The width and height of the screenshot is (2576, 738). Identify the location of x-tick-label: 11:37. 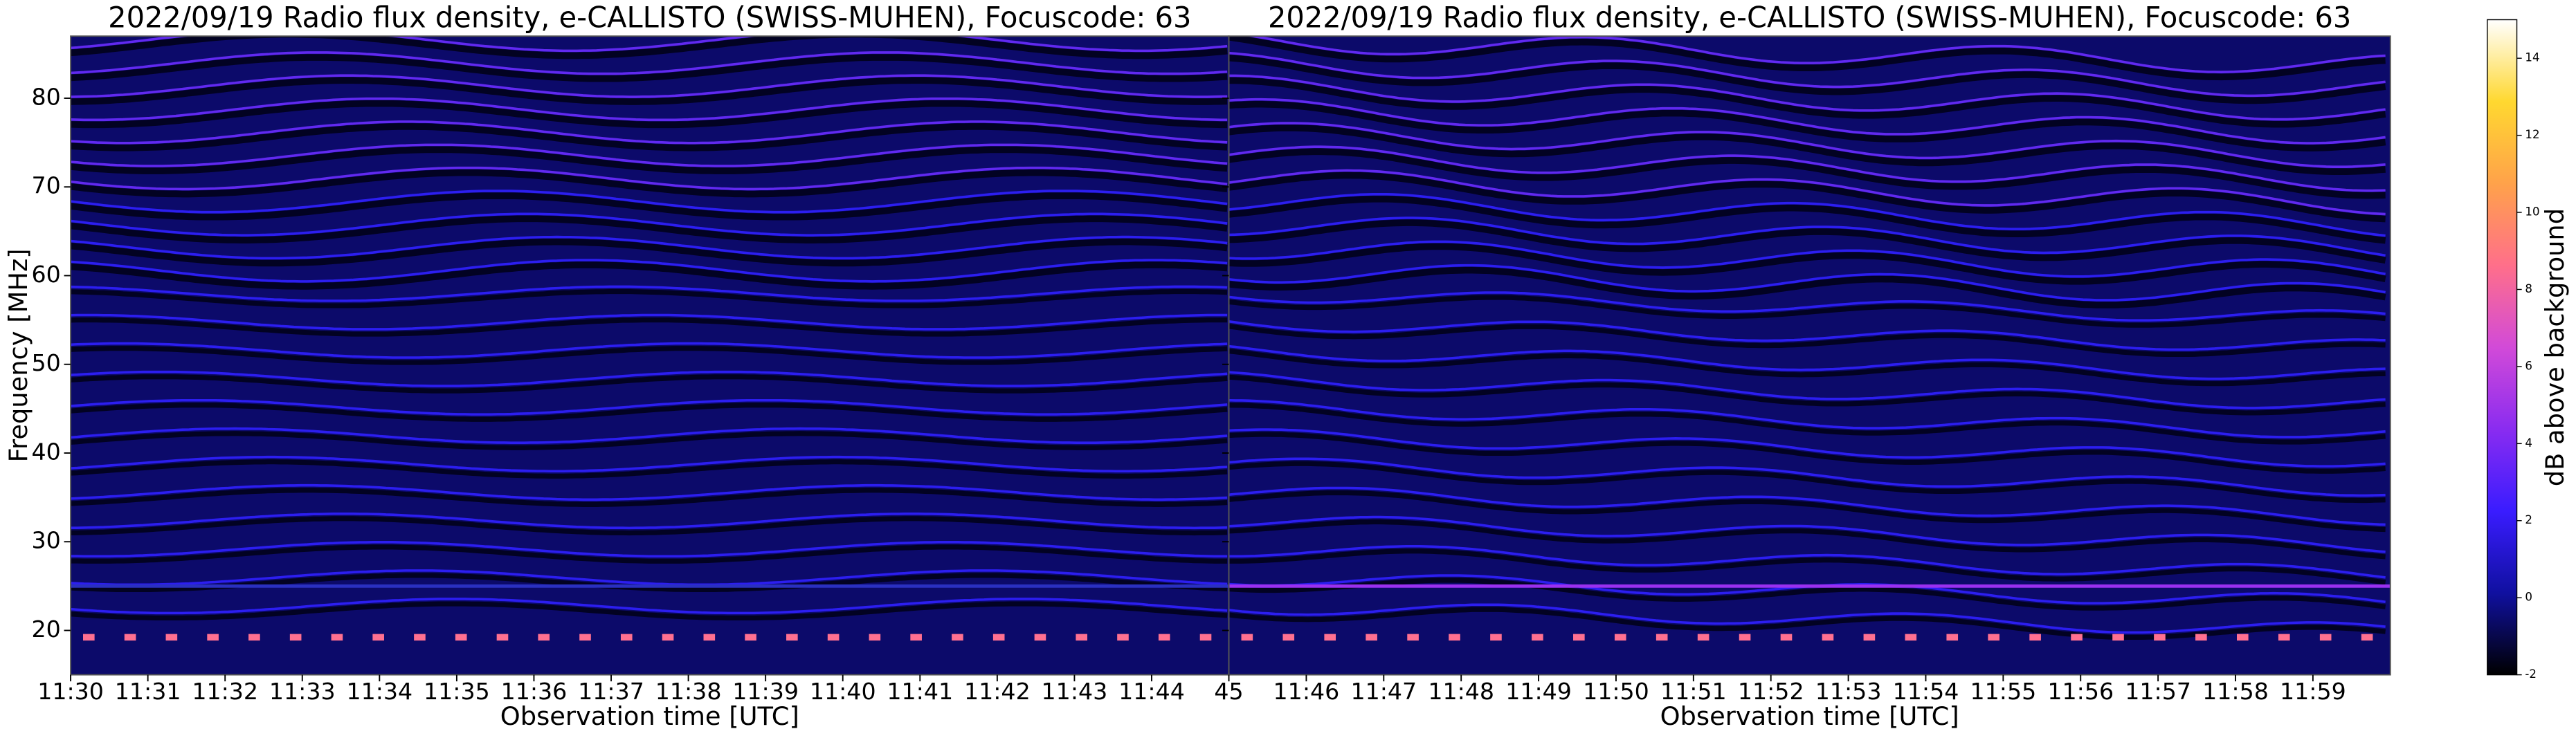
(611, 691).